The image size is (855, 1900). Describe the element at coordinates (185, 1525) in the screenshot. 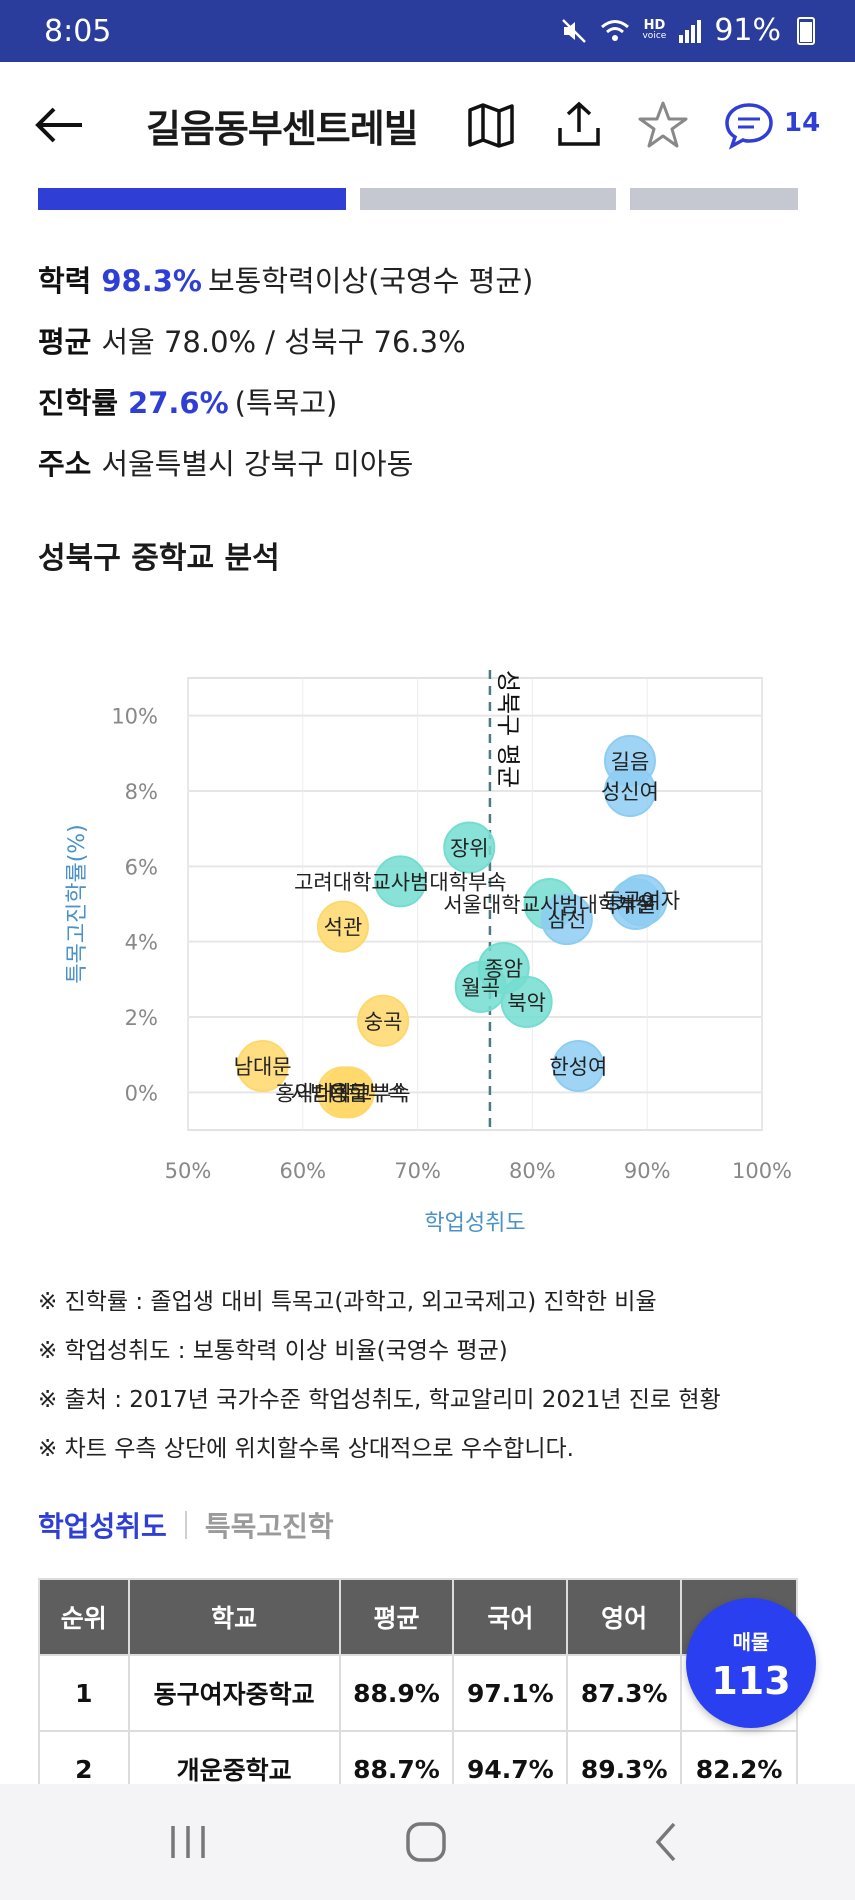

I see `tab-separator` at that location.